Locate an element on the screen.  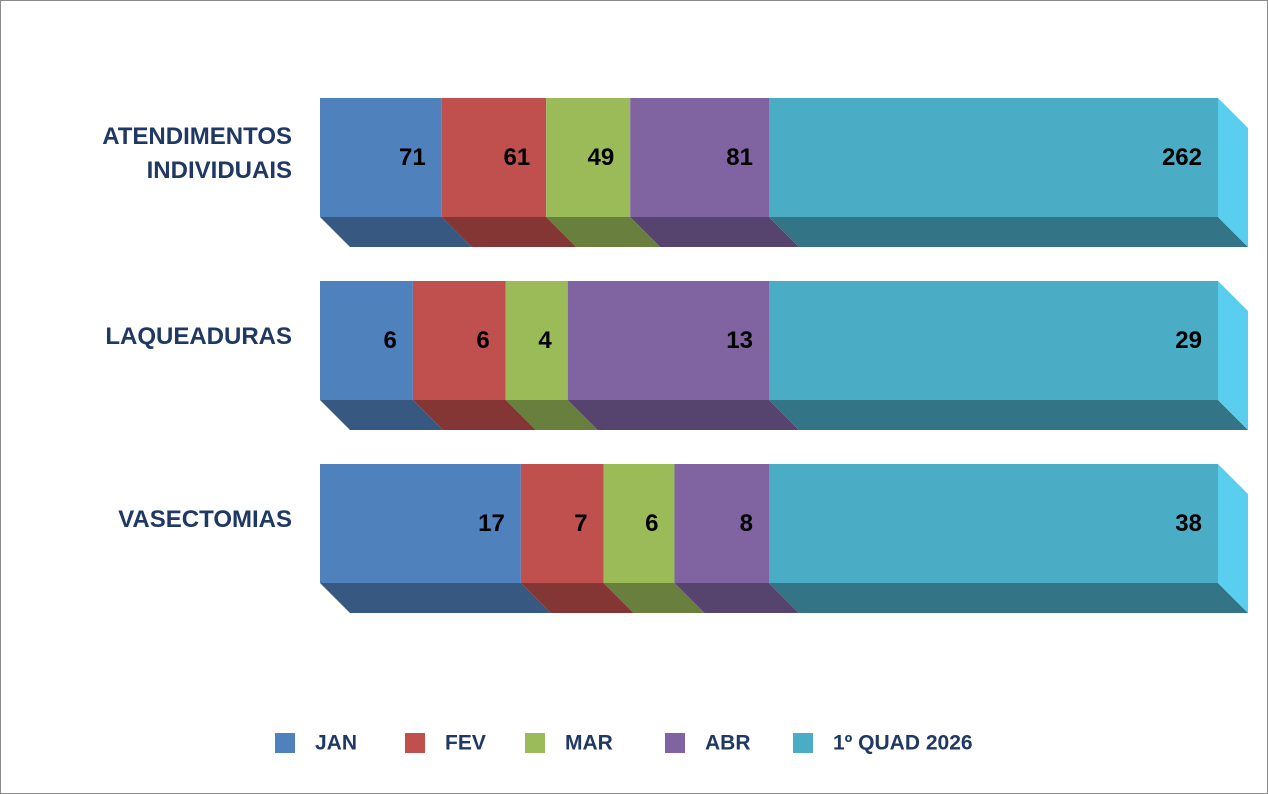
data-label: 29 is located at coordinates (1188, 340).